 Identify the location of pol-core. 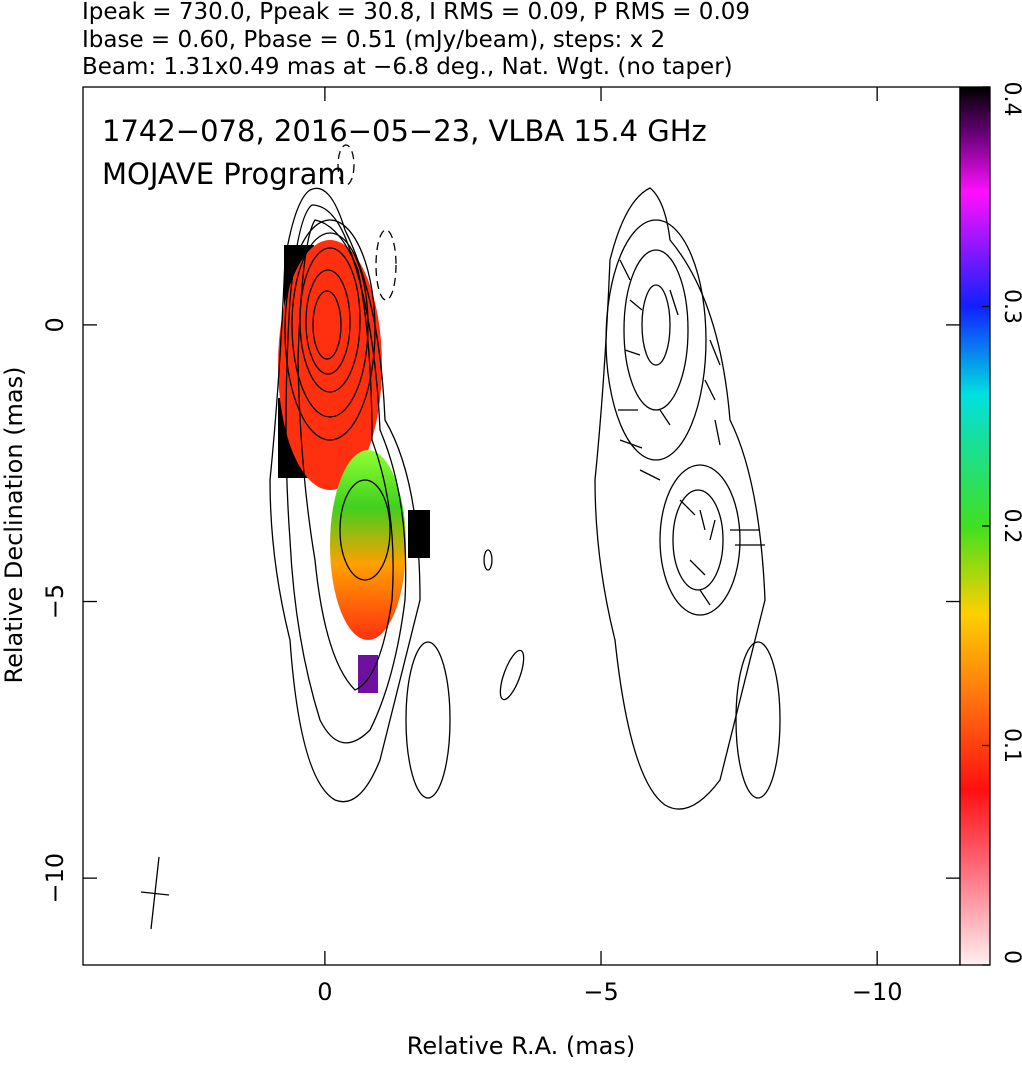
(330, 365).